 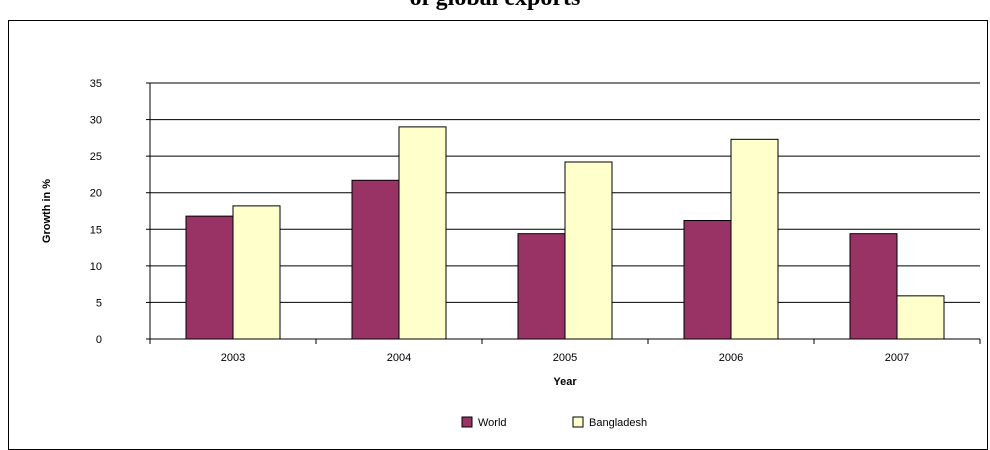 What do you see at coordinates (256, 272) in the screenshot?
I see `bar-bangladesh-2003` at bounding box center [256, 272].